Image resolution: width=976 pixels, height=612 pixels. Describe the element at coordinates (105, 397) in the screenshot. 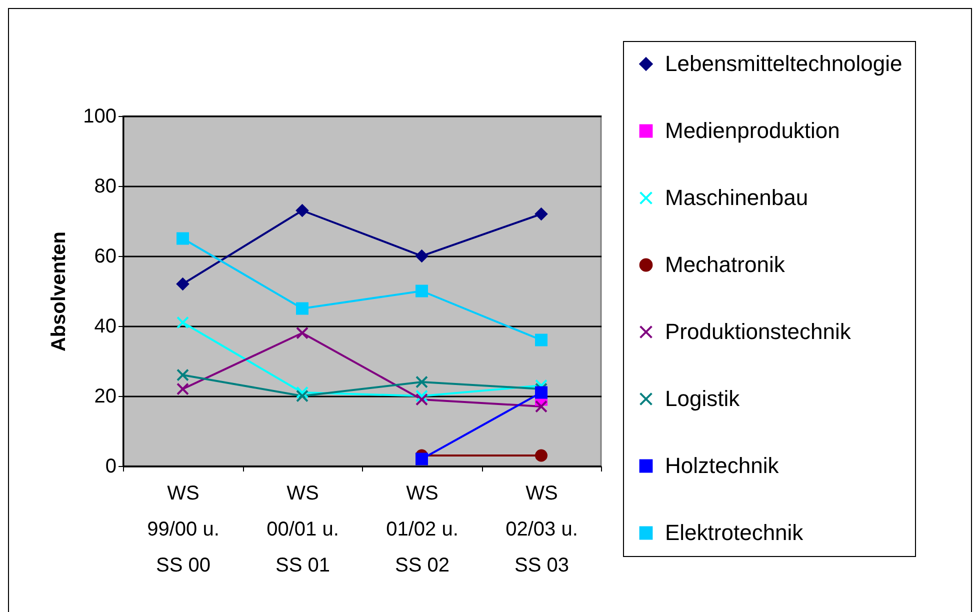

I see `y-tick-label: 20` at that location.